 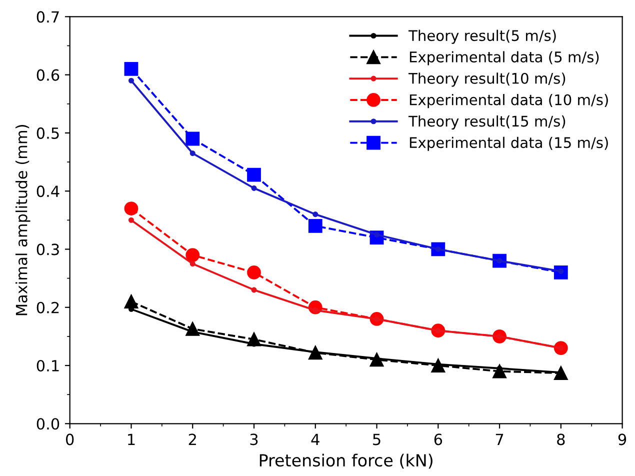 I want to click on x-tick-label: 5, so click(x=376, y=440).